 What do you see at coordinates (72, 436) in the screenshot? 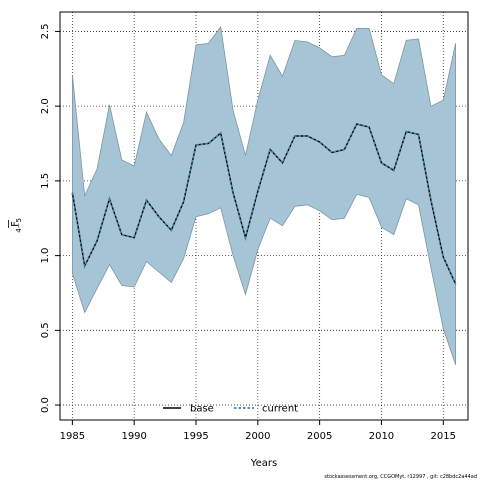
I see `x-tick-label: 1985` at bounding box center [72, 436].